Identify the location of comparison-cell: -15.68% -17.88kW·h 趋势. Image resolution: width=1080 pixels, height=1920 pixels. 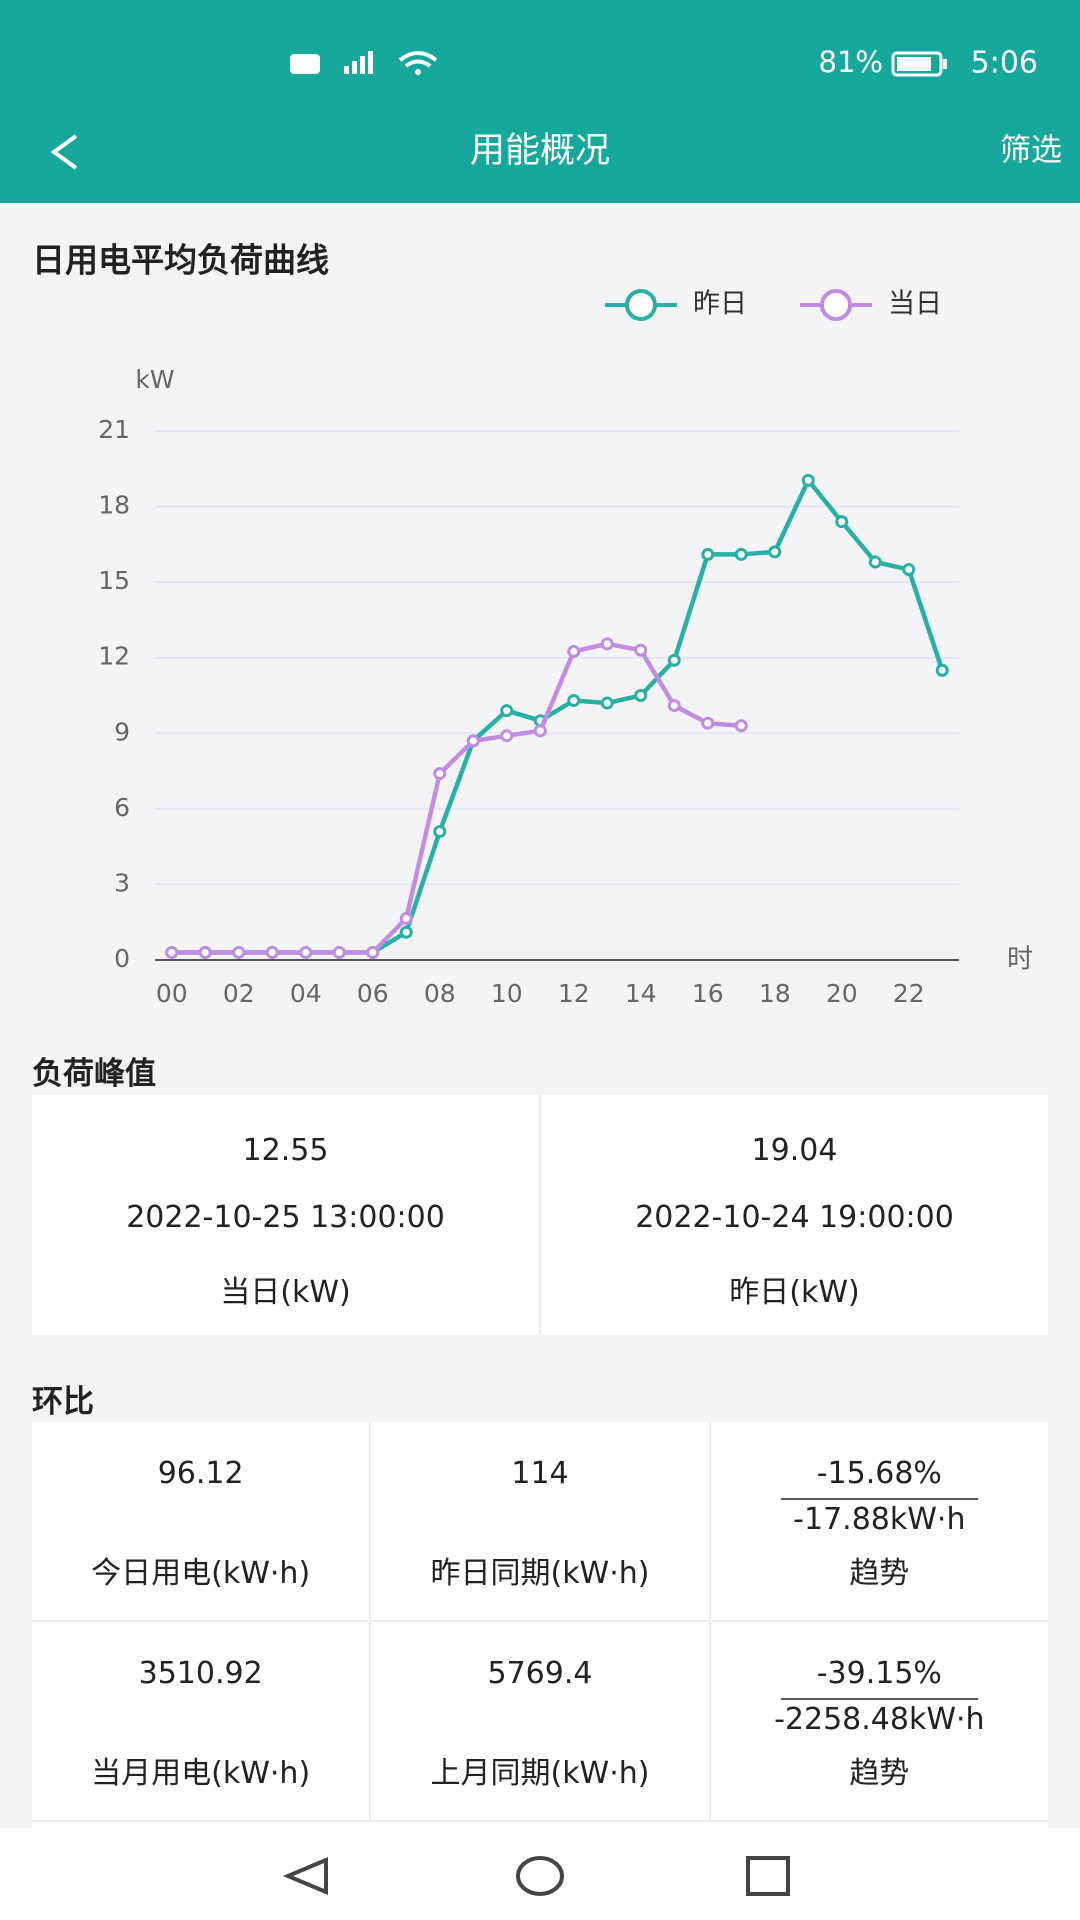
(879, 1522).